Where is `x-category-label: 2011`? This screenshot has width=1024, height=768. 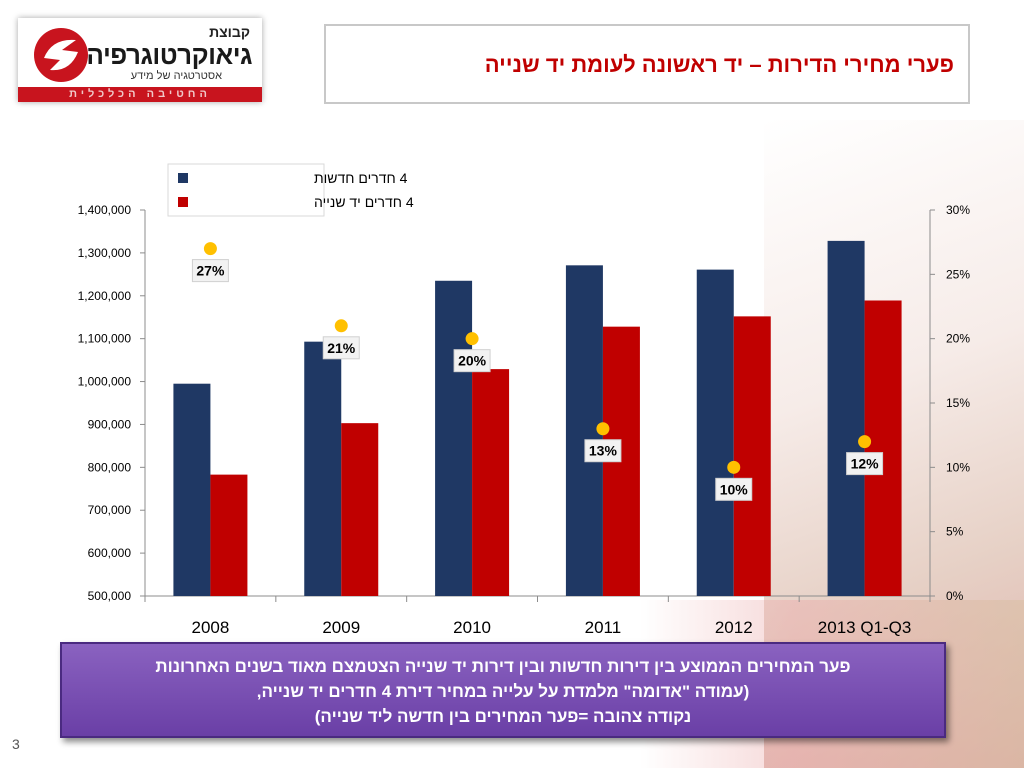 x-category-label: 2011 is located at coordinates (603, 627).